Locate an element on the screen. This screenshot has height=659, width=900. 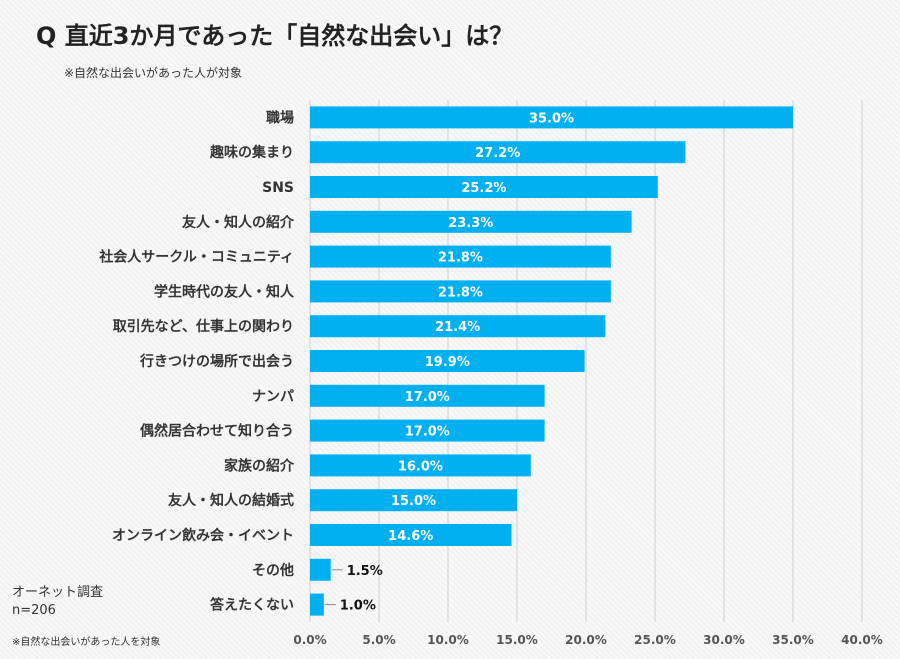
data-label: 27.2% is located at coordinates (497, 153).